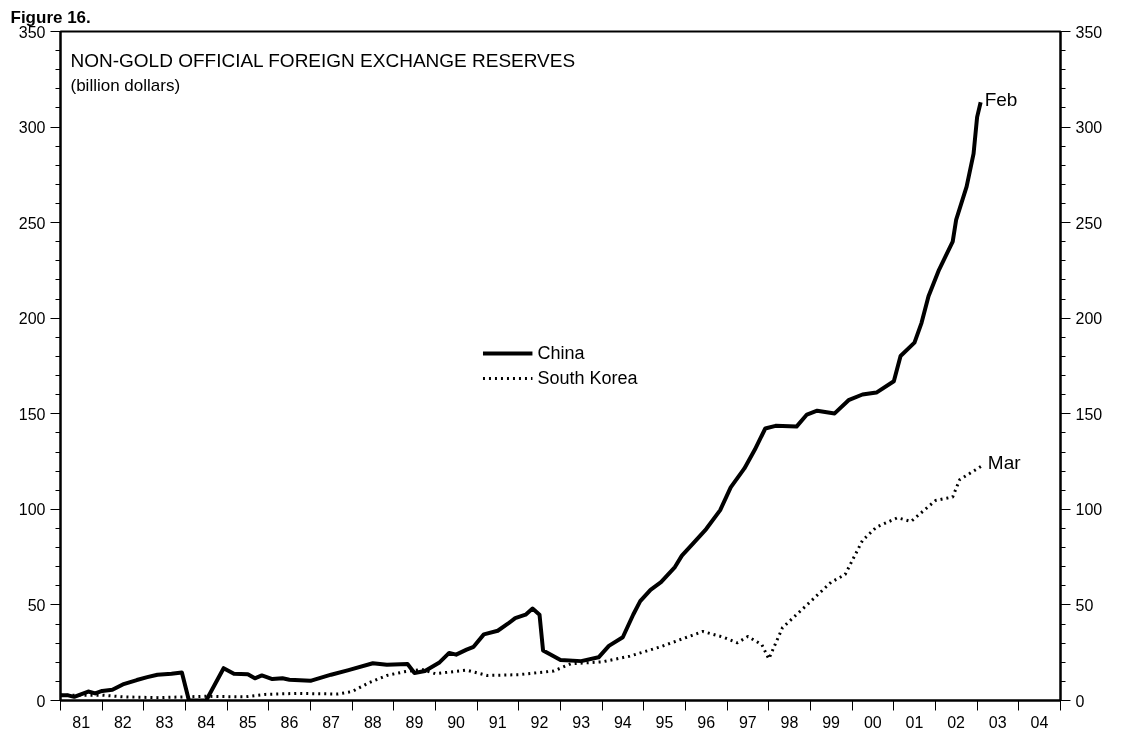  Describe the element at coordinates (1089, 223) in the screenshot. I see `y2-tick-label: 250` at that location.